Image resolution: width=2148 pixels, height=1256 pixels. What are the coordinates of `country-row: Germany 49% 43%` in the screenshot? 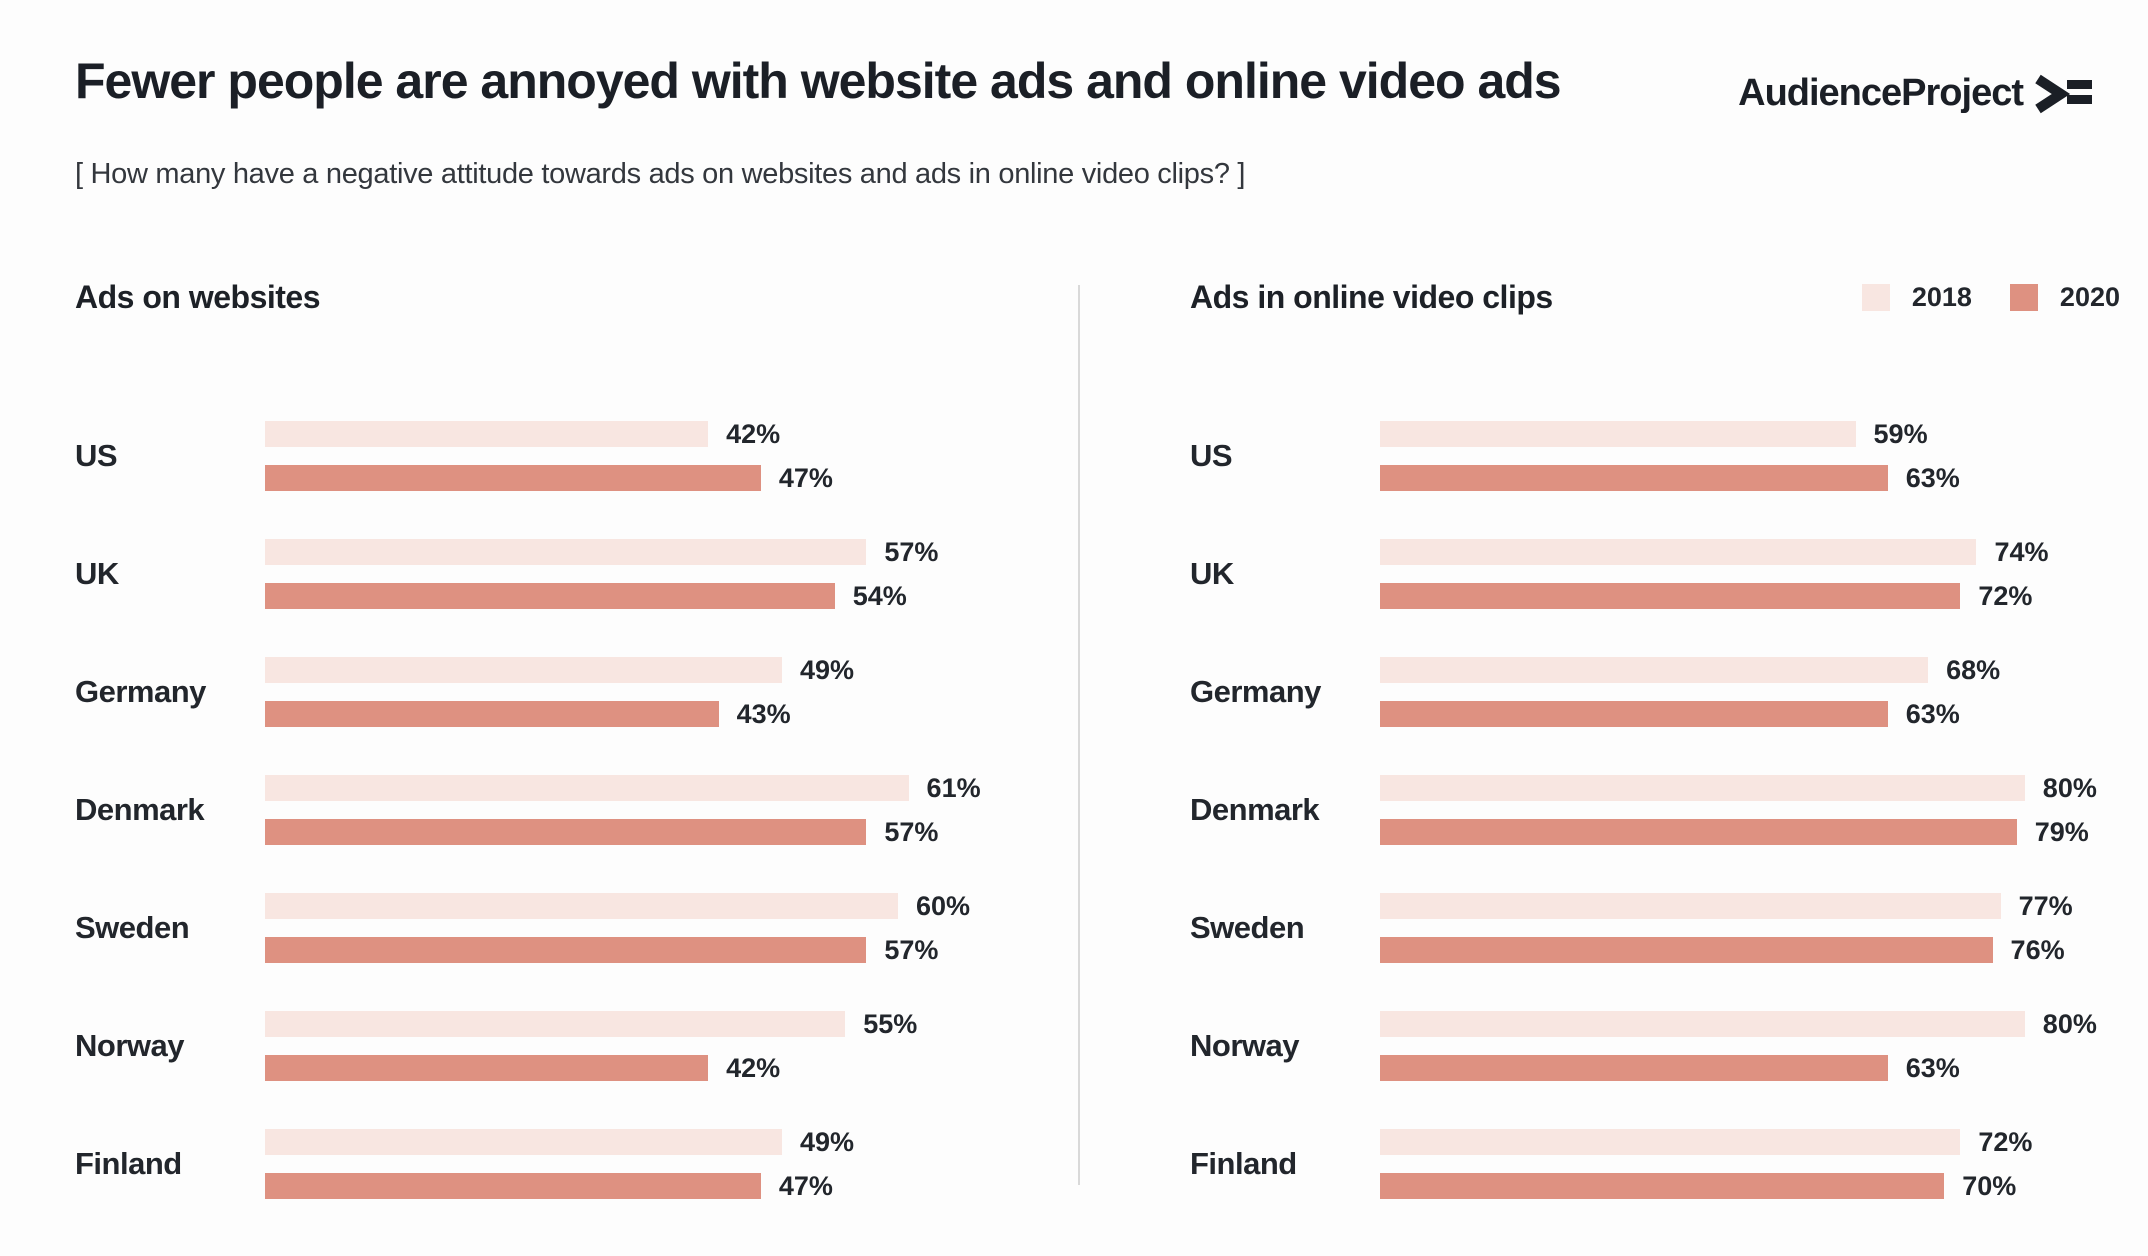 It's located at (550, 692).